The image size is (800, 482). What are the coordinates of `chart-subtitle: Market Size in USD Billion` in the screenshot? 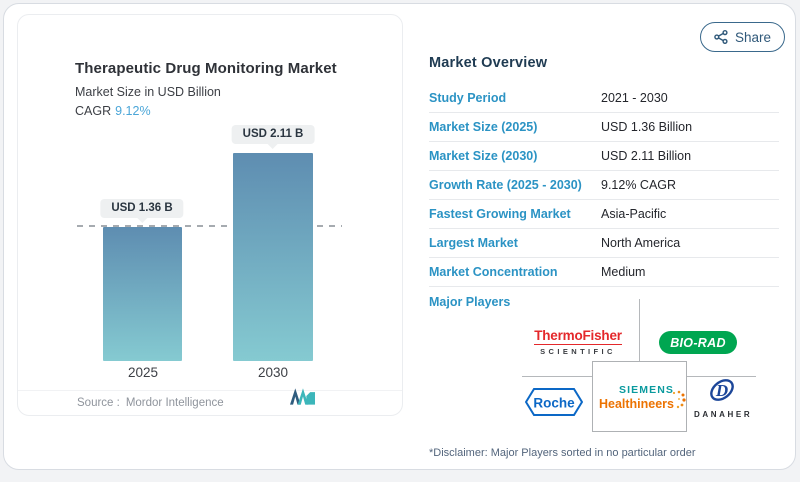 It's located at (148, 92).